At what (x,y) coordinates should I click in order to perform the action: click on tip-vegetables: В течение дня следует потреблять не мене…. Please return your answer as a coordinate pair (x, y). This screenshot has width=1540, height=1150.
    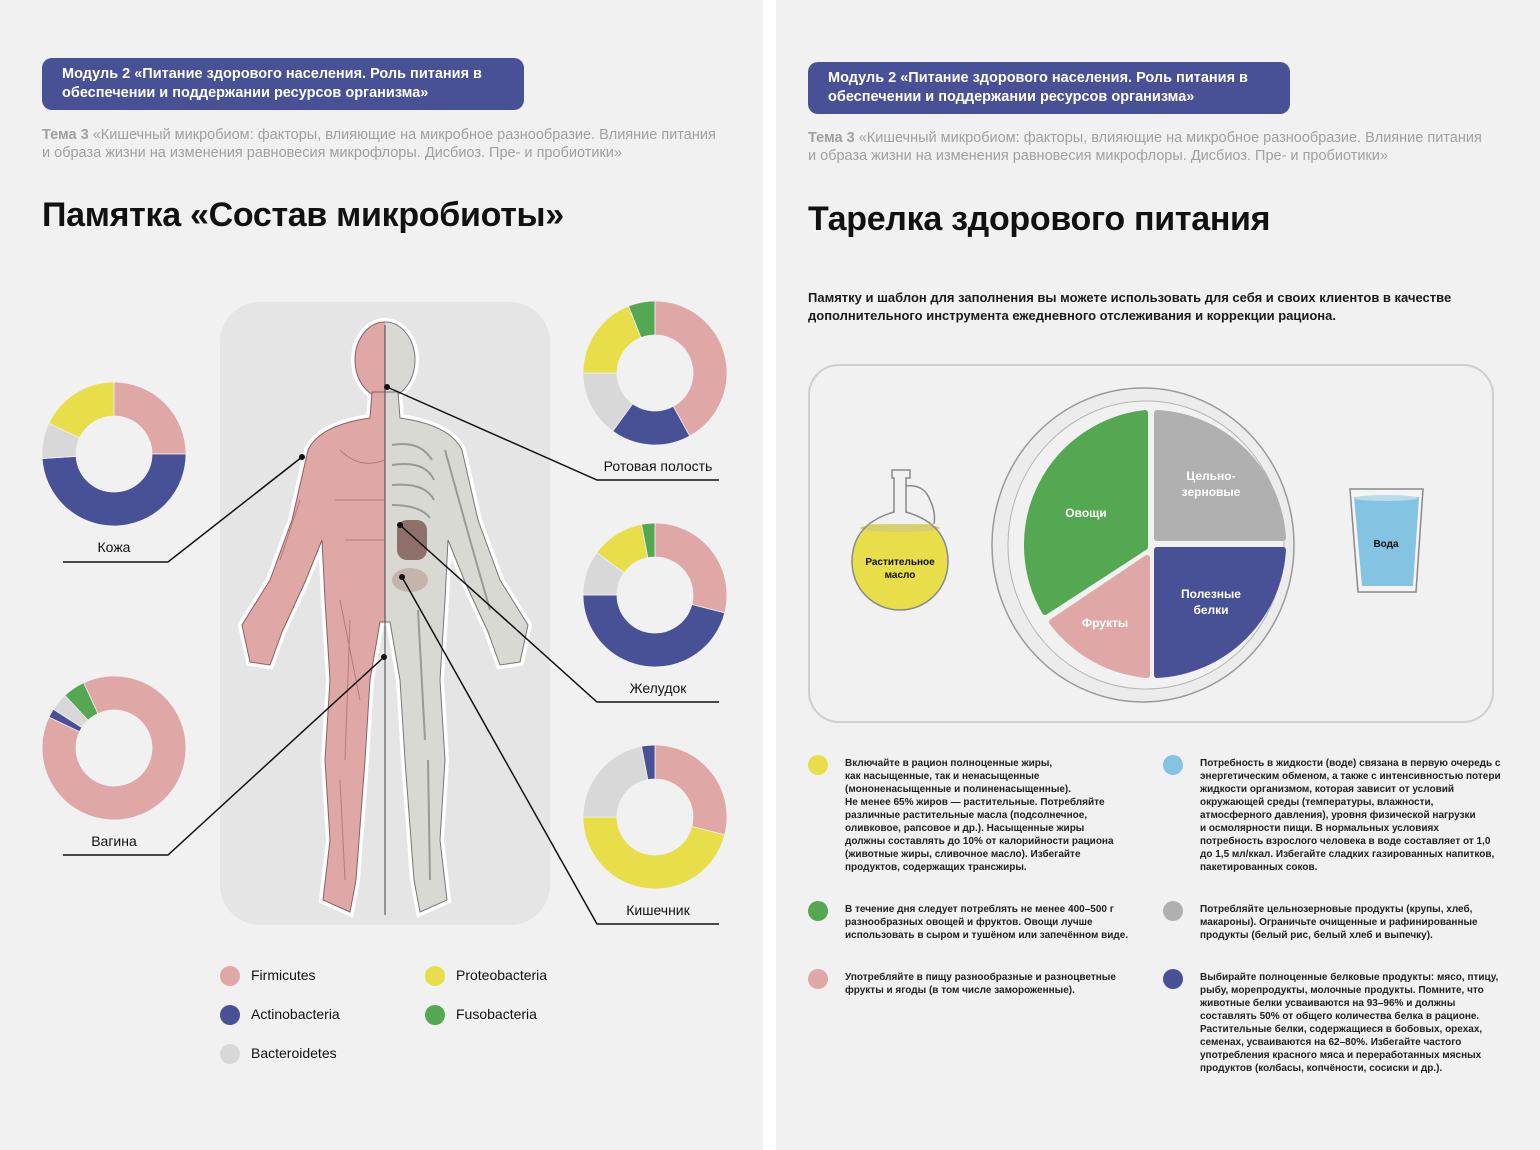
    Looking at the image, I should click on (987, 922).